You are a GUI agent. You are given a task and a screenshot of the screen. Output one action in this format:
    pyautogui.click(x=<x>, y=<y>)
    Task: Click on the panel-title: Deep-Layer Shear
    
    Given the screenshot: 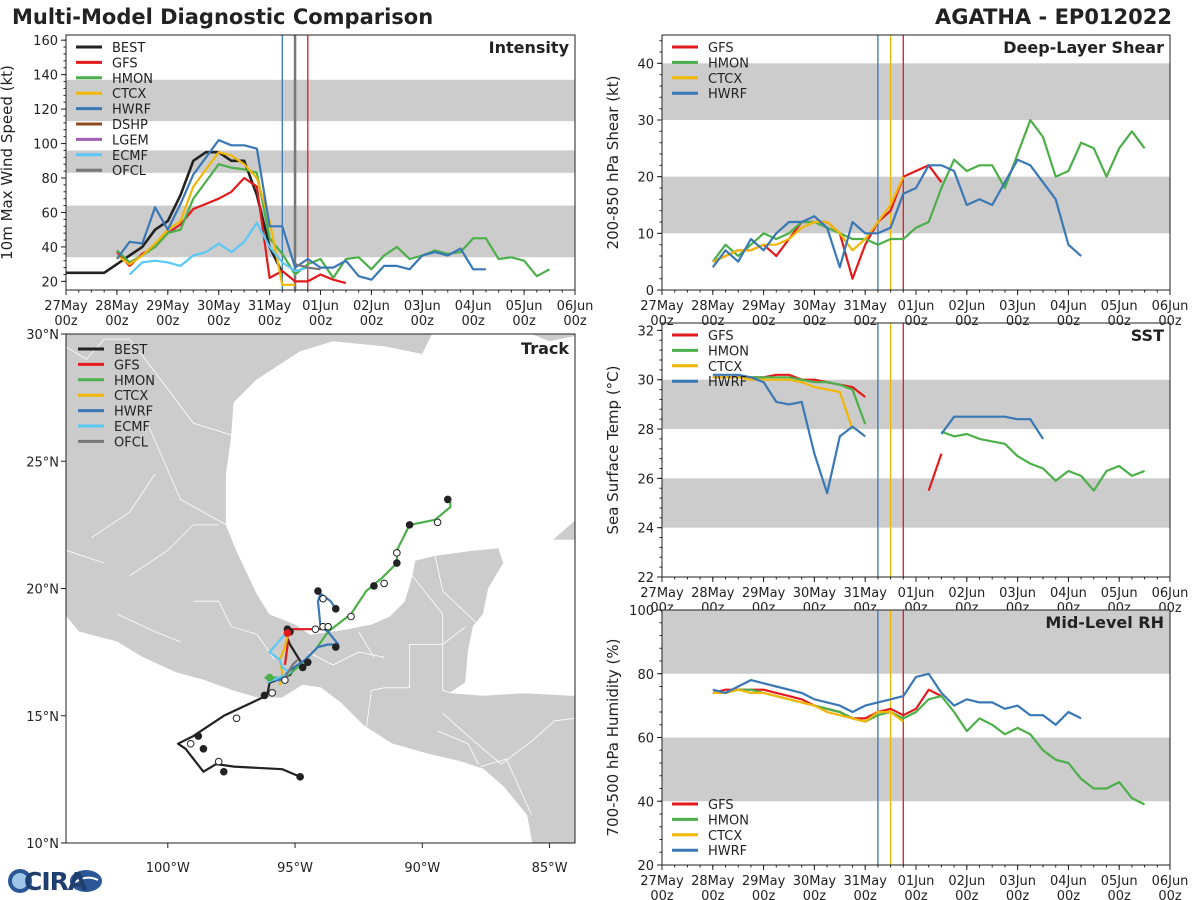 What is the action you would take?
    pyautogui.click(x=1083, y=47)
    